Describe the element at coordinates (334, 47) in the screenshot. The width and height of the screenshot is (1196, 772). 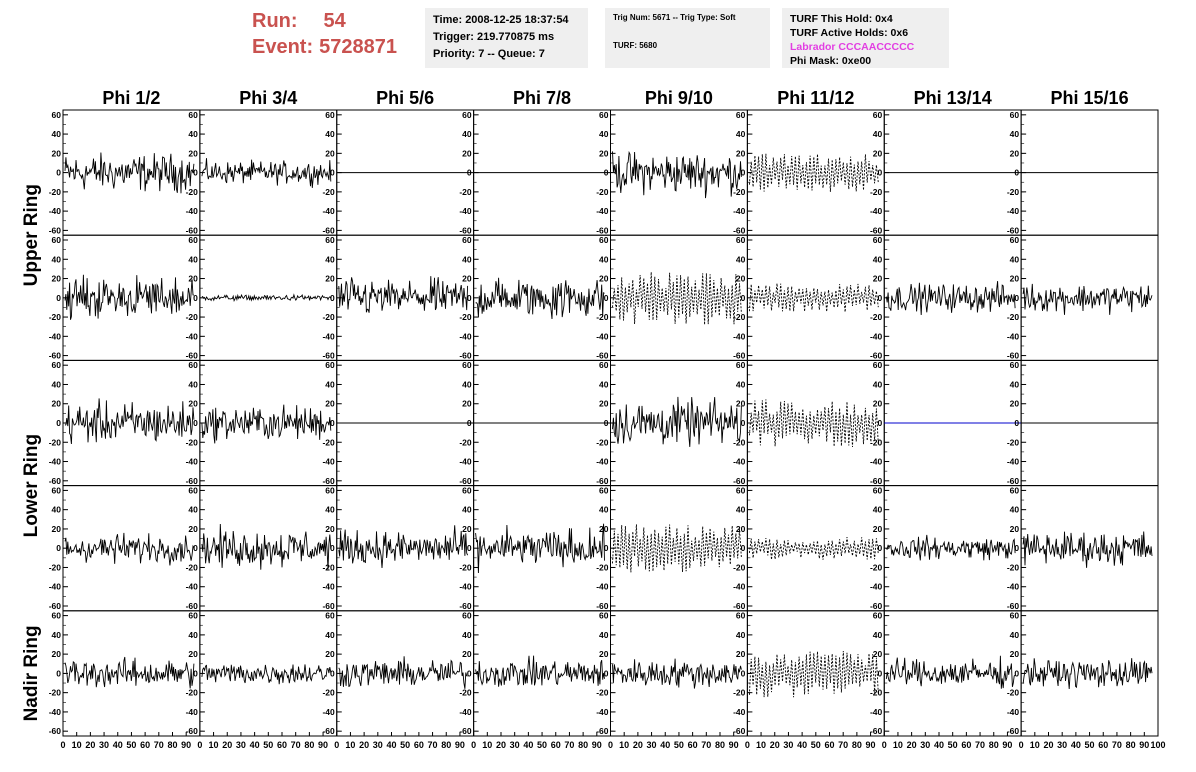
I see `event-line: Event: 5728871` at that location.